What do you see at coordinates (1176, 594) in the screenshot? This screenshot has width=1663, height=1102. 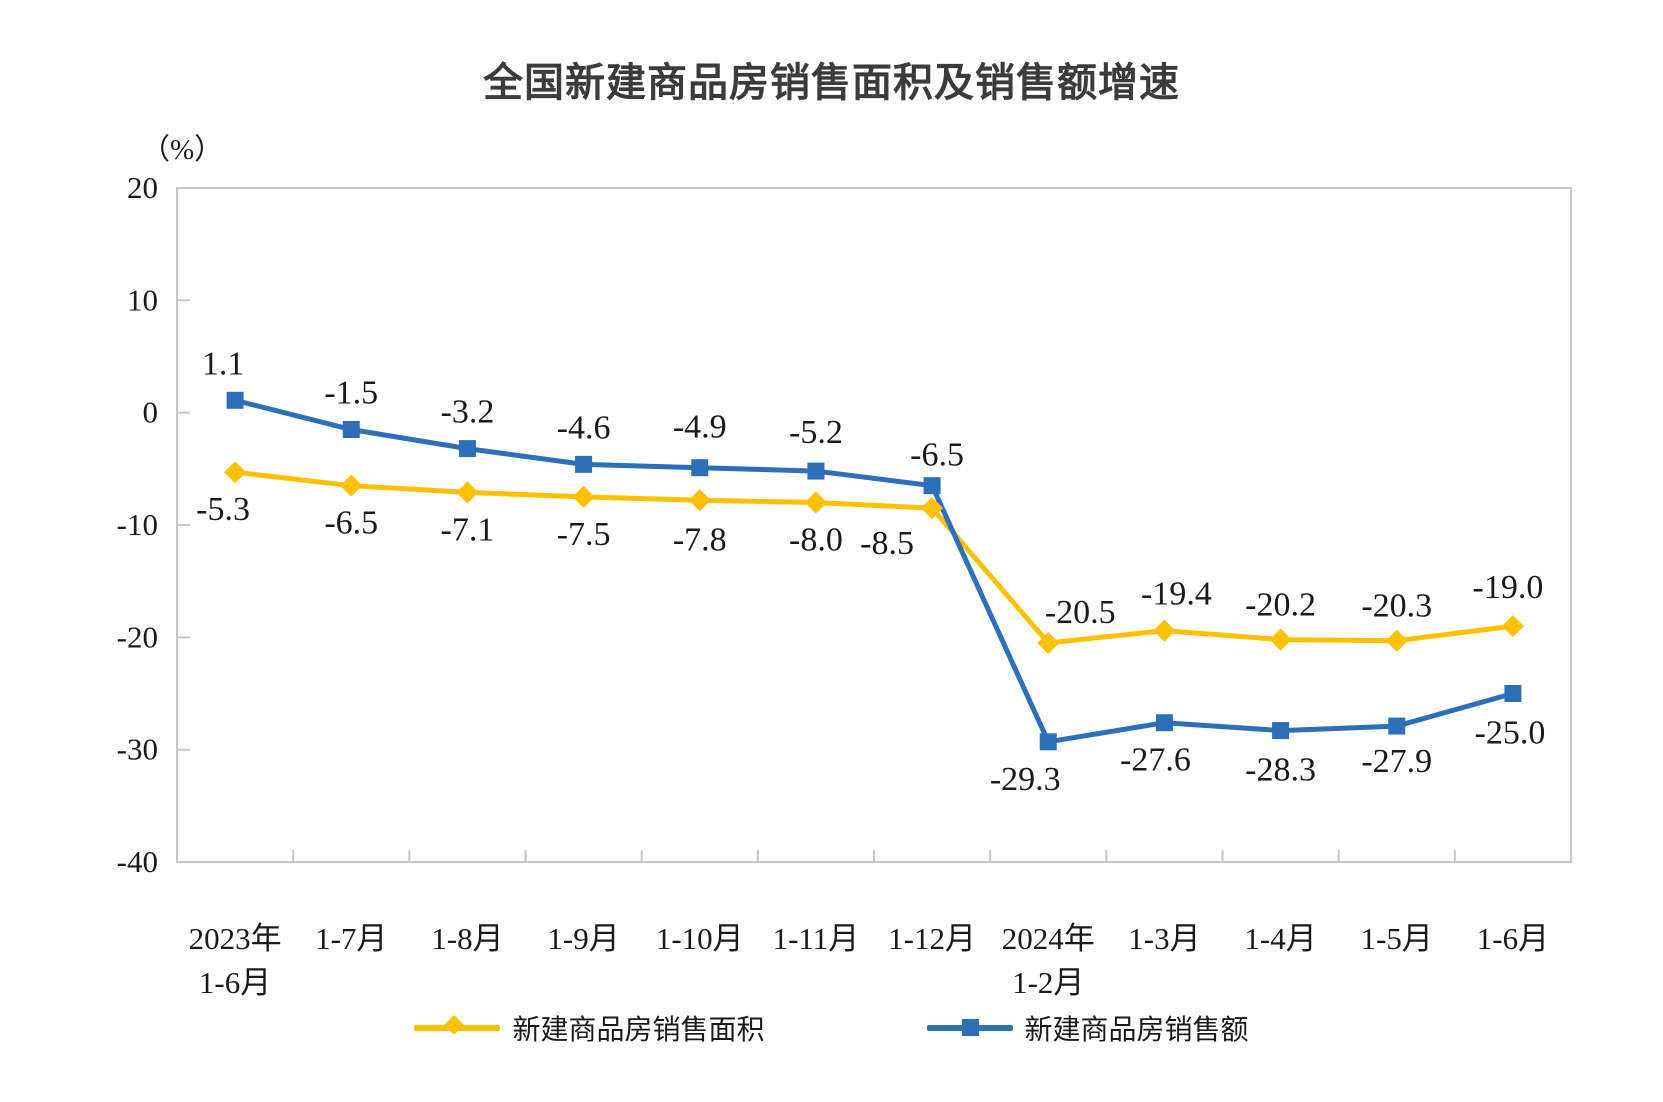 I see `data-label: -19.4` at bounding box center [1176, 594].